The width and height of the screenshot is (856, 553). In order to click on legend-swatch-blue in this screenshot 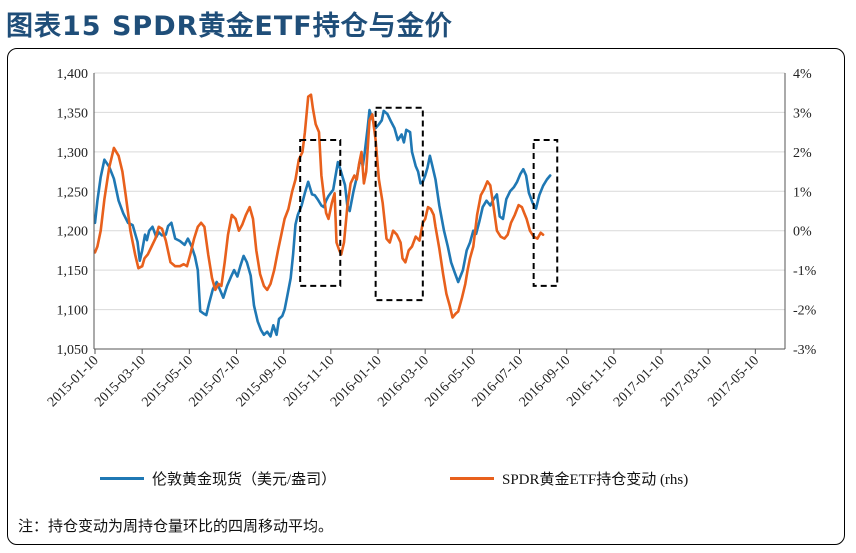, I will do `click(122, 478)`.